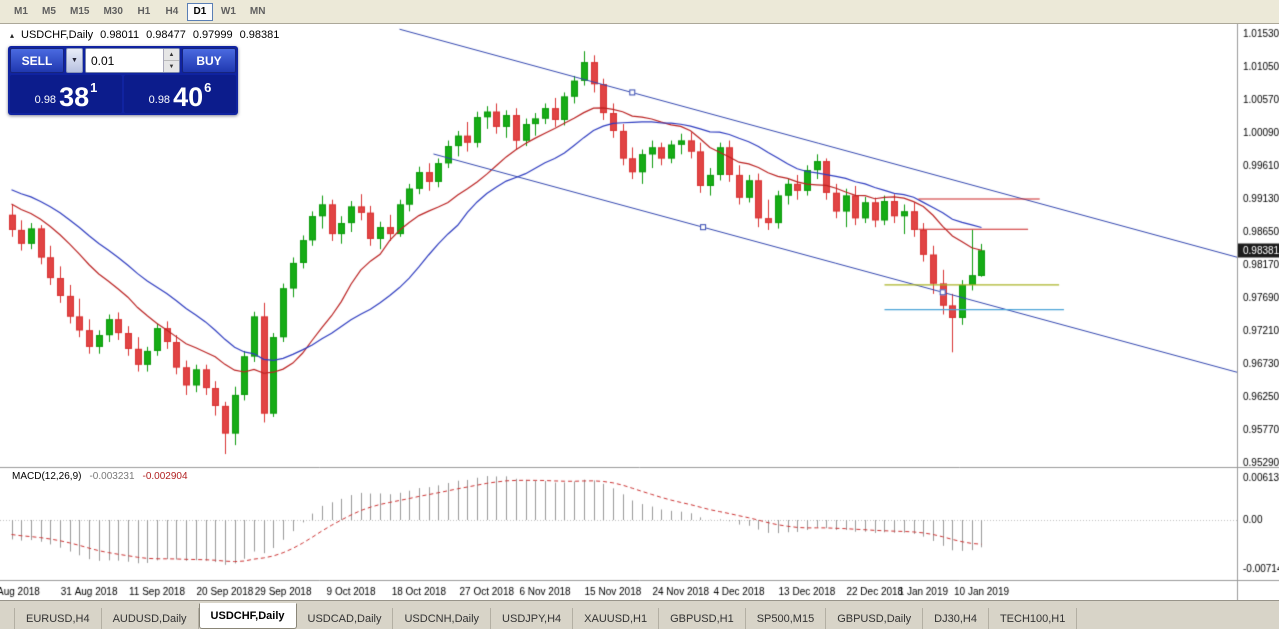 This screenshot has width=1279, height=629. What do you see at coordinates (1033, 618) in the screenshot?
I see `symbol-tab-TECH100-H1: TECH100,H1` at bounding box center [1033, 618].